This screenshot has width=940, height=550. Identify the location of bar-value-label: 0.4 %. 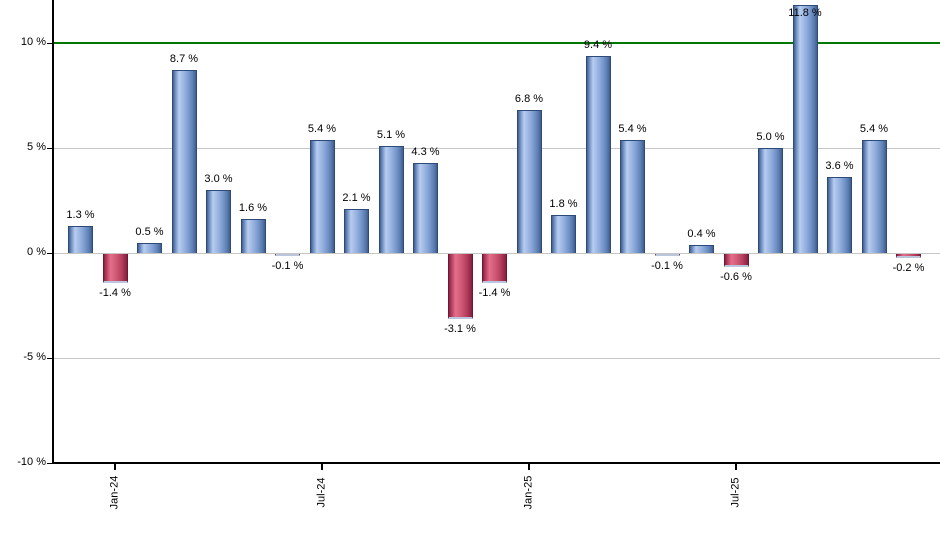
(701, 233).